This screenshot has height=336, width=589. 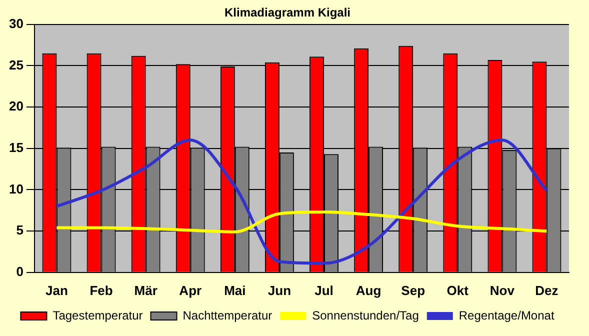 What do you see at coordinates (324, 290) in the screenshot?
I see `x-tick-label: Jul` at bounding box center [324, 290].